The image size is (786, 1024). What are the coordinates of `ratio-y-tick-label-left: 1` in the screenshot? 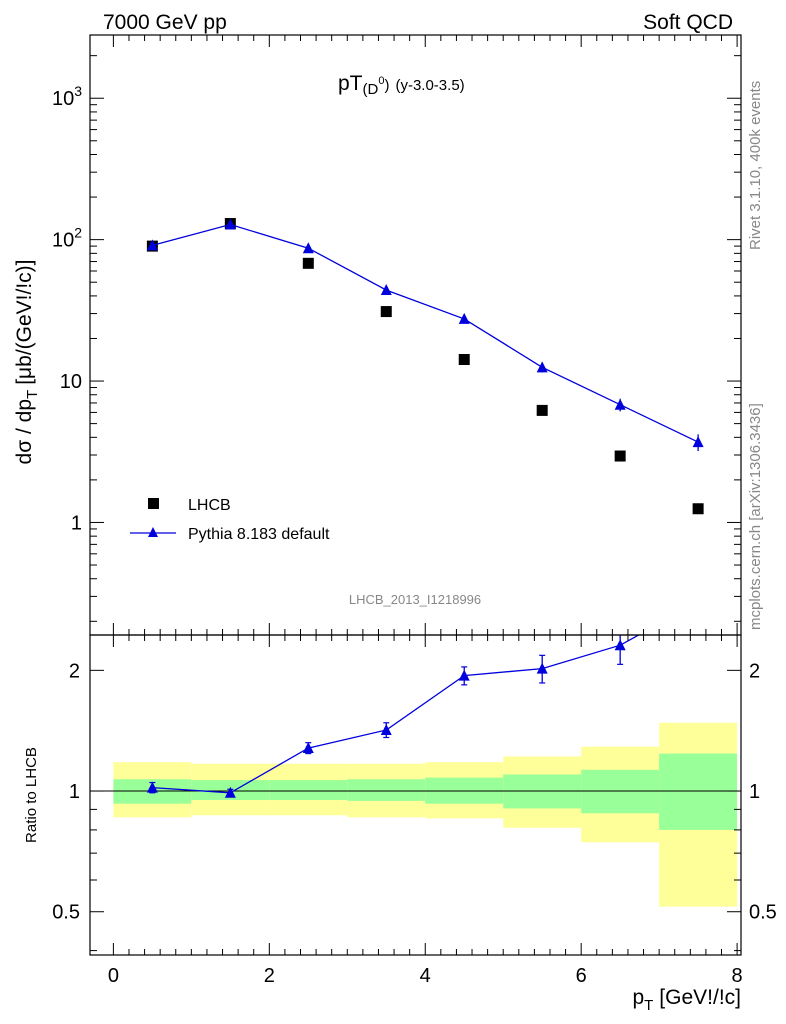 It's located at (74, 792).